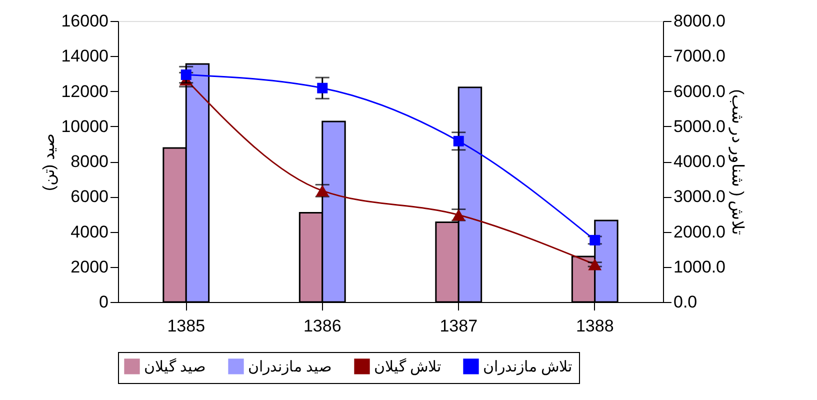 This screenshot has width=817, height=400. Describe the element at coordinates (737, 162) in the screenshot. I see `y2-axis-title: تلاش ( شناور در شب)` at that location.